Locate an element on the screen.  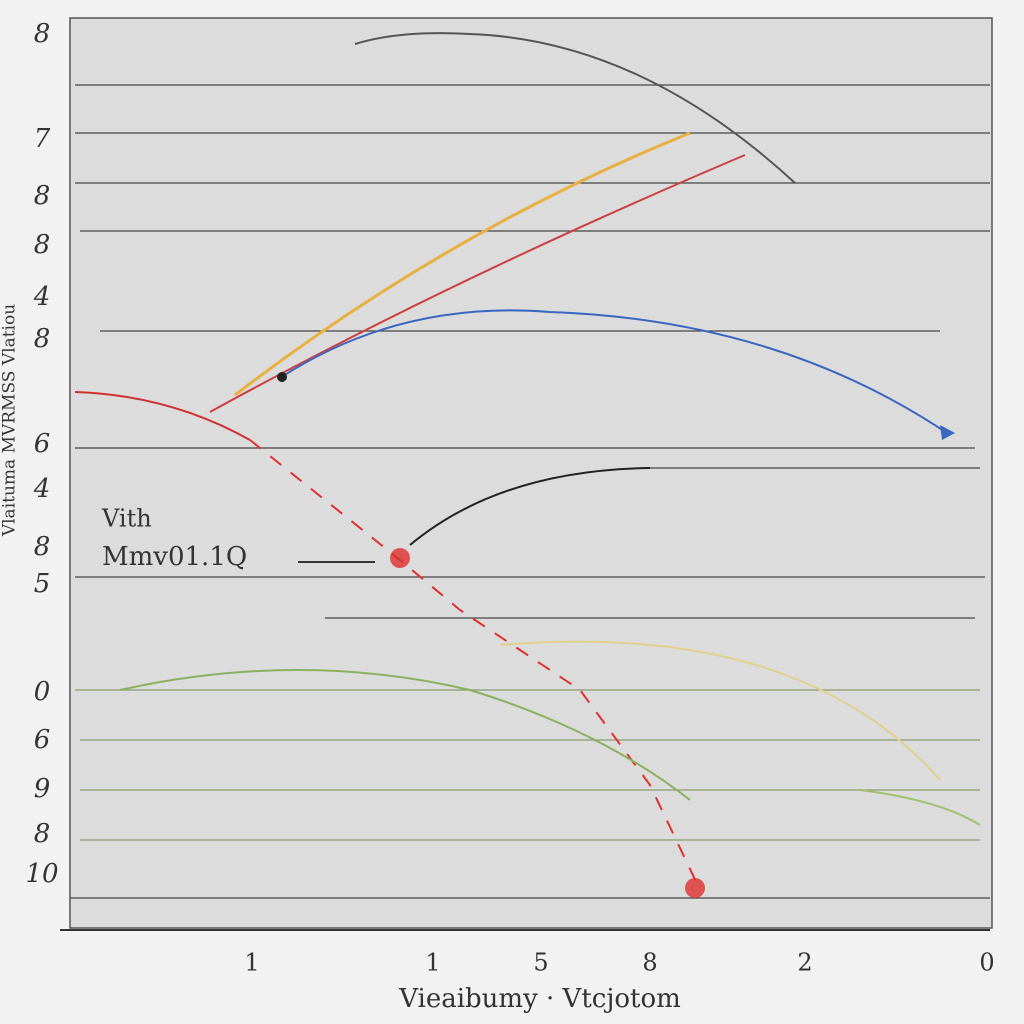
x-tick-label: 2 is located at coordinates (804, 963).